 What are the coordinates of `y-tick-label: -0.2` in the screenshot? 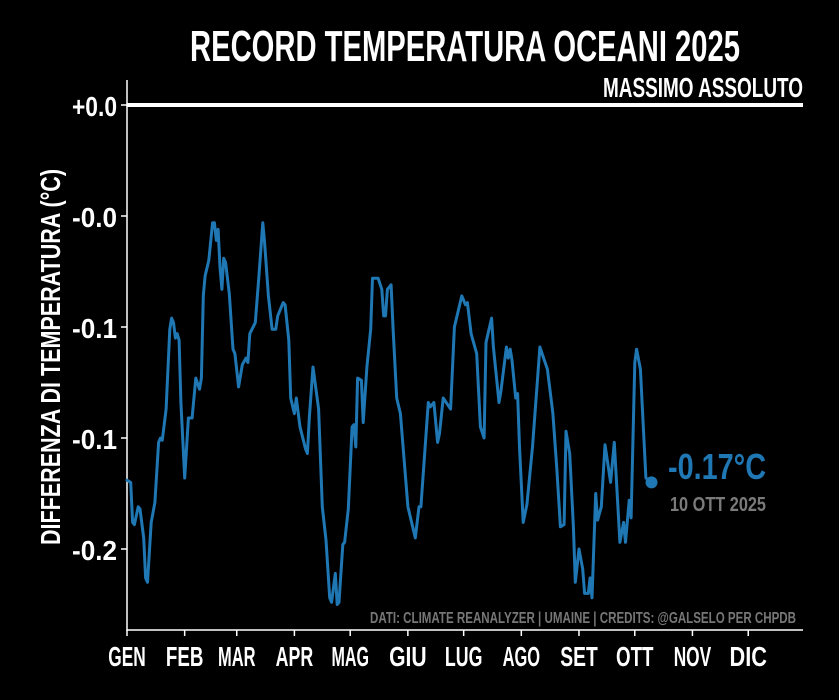 It's located at (94, 550).